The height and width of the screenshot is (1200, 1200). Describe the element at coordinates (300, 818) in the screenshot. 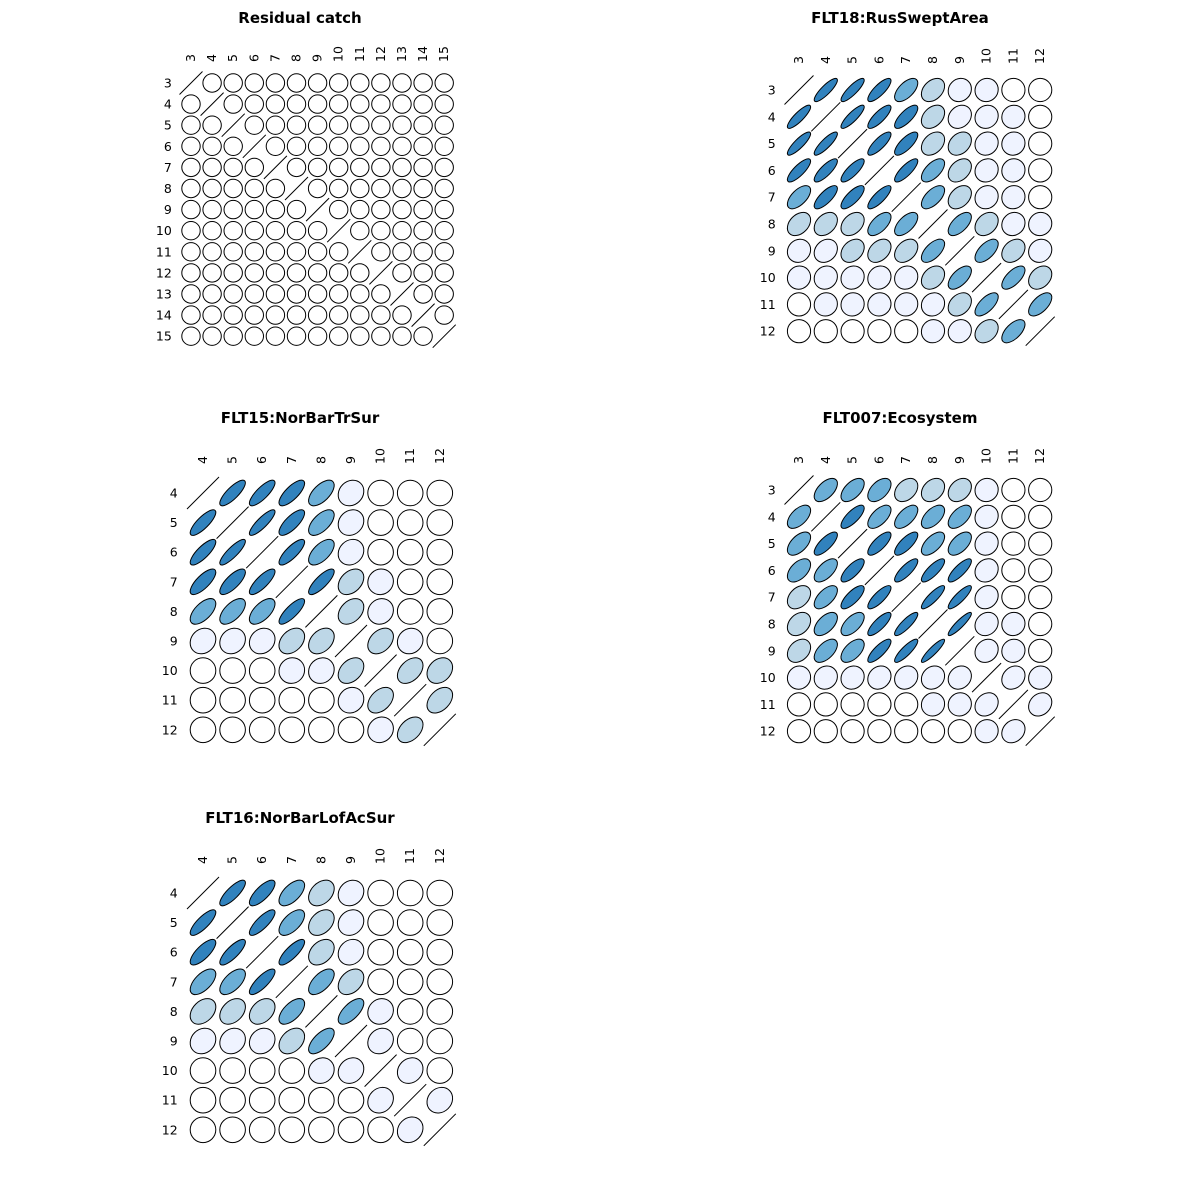

I see `panel-title: FLT16:NorBarLofAcSur` at that location.